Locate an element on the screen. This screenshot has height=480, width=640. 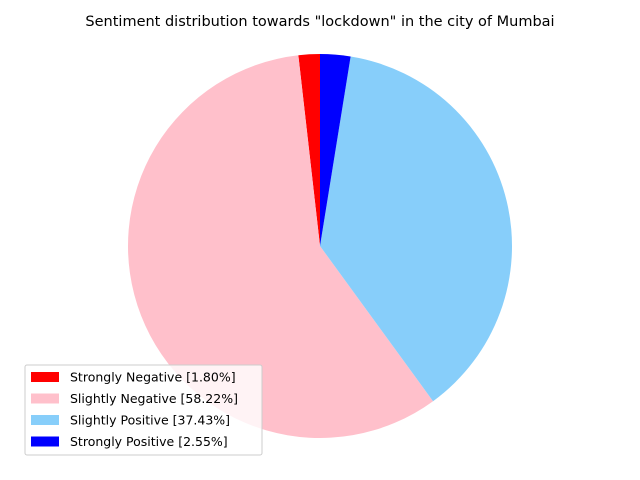
legend-swatch-strongly-positive is located at coordinates (45, 441).